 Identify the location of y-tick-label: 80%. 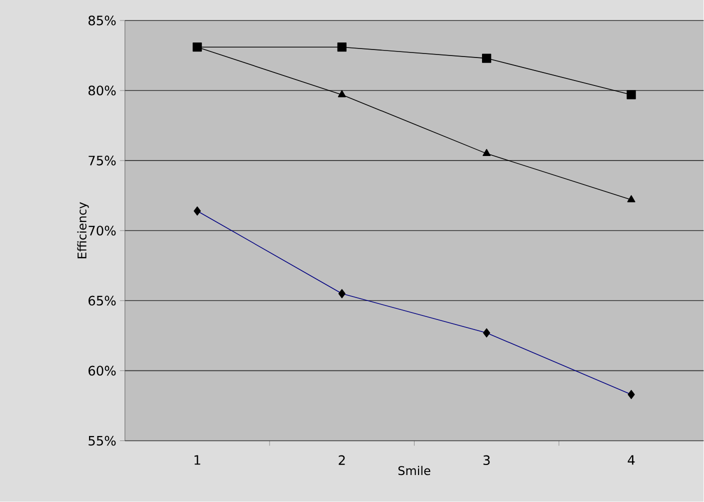
(102, 91).